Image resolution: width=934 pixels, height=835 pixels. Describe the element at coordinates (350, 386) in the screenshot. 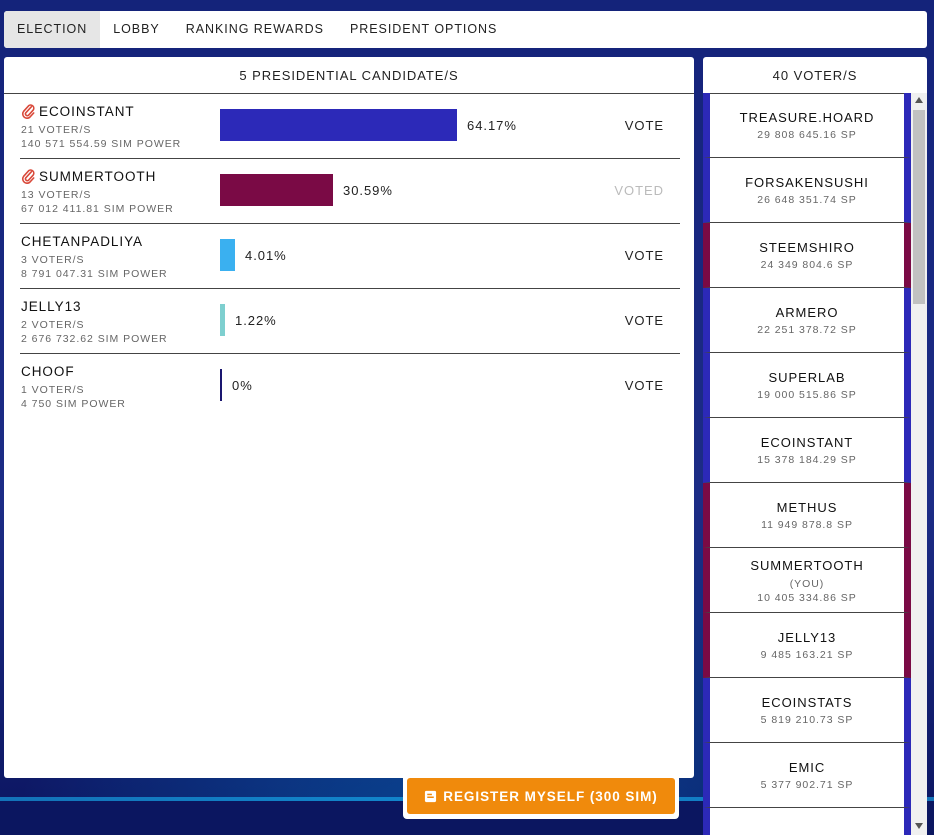

I see `candidate-row: CHOOF 1 VOTER/S 4 750 SIM POWER 0% VOTE` at that location.